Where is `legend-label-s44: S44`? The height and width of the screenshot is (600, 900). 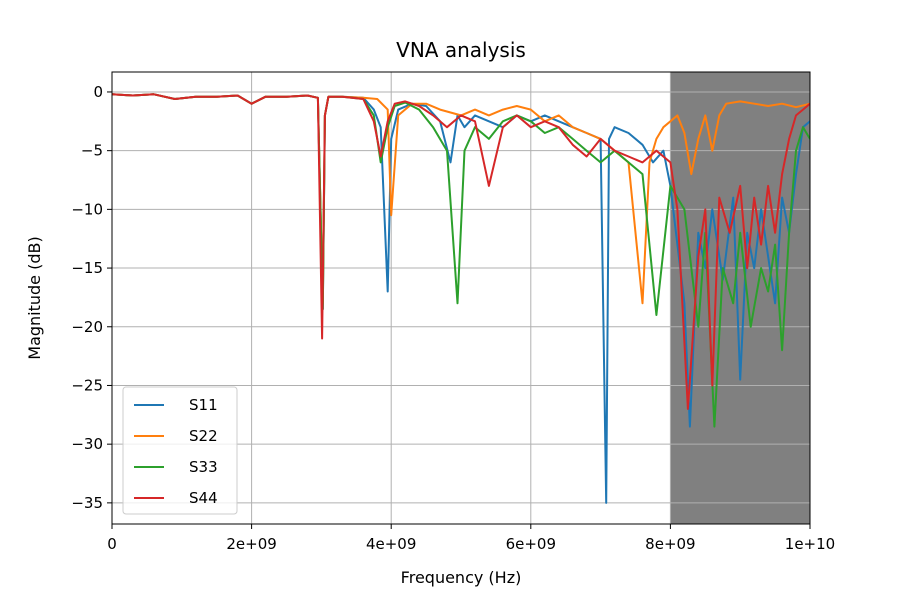 legend-label-s44: S44 is located at coordinates (203, 498).